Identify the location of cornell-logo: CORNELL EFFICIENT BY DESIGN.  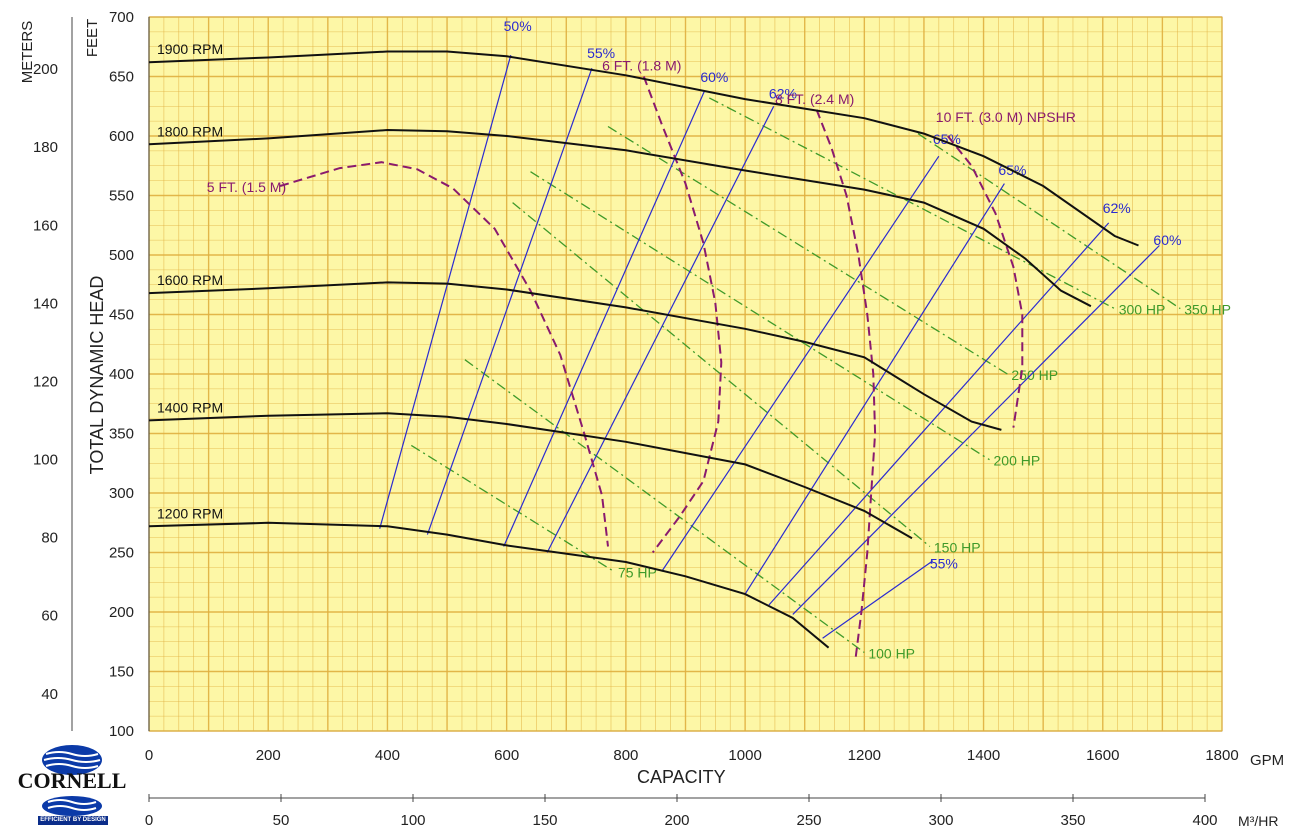
(72, 785).